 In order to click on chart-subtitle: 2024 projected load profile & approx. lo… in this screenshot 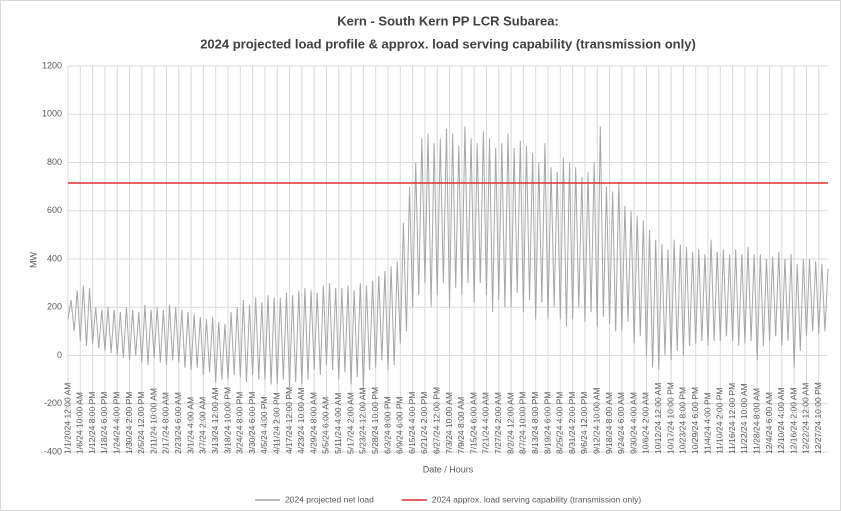, I will do `click(448, 43)`.